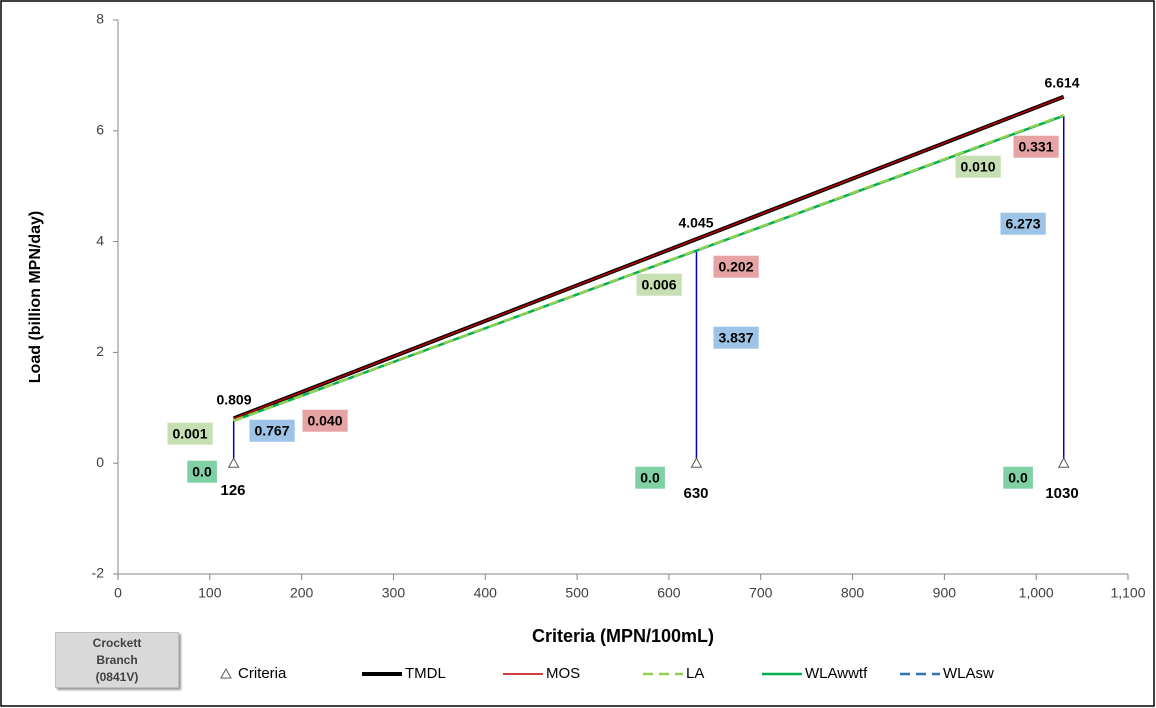 This screenshot has height=708, width=1156. I want to click on y-tick-label: 4, so click(100, 240).